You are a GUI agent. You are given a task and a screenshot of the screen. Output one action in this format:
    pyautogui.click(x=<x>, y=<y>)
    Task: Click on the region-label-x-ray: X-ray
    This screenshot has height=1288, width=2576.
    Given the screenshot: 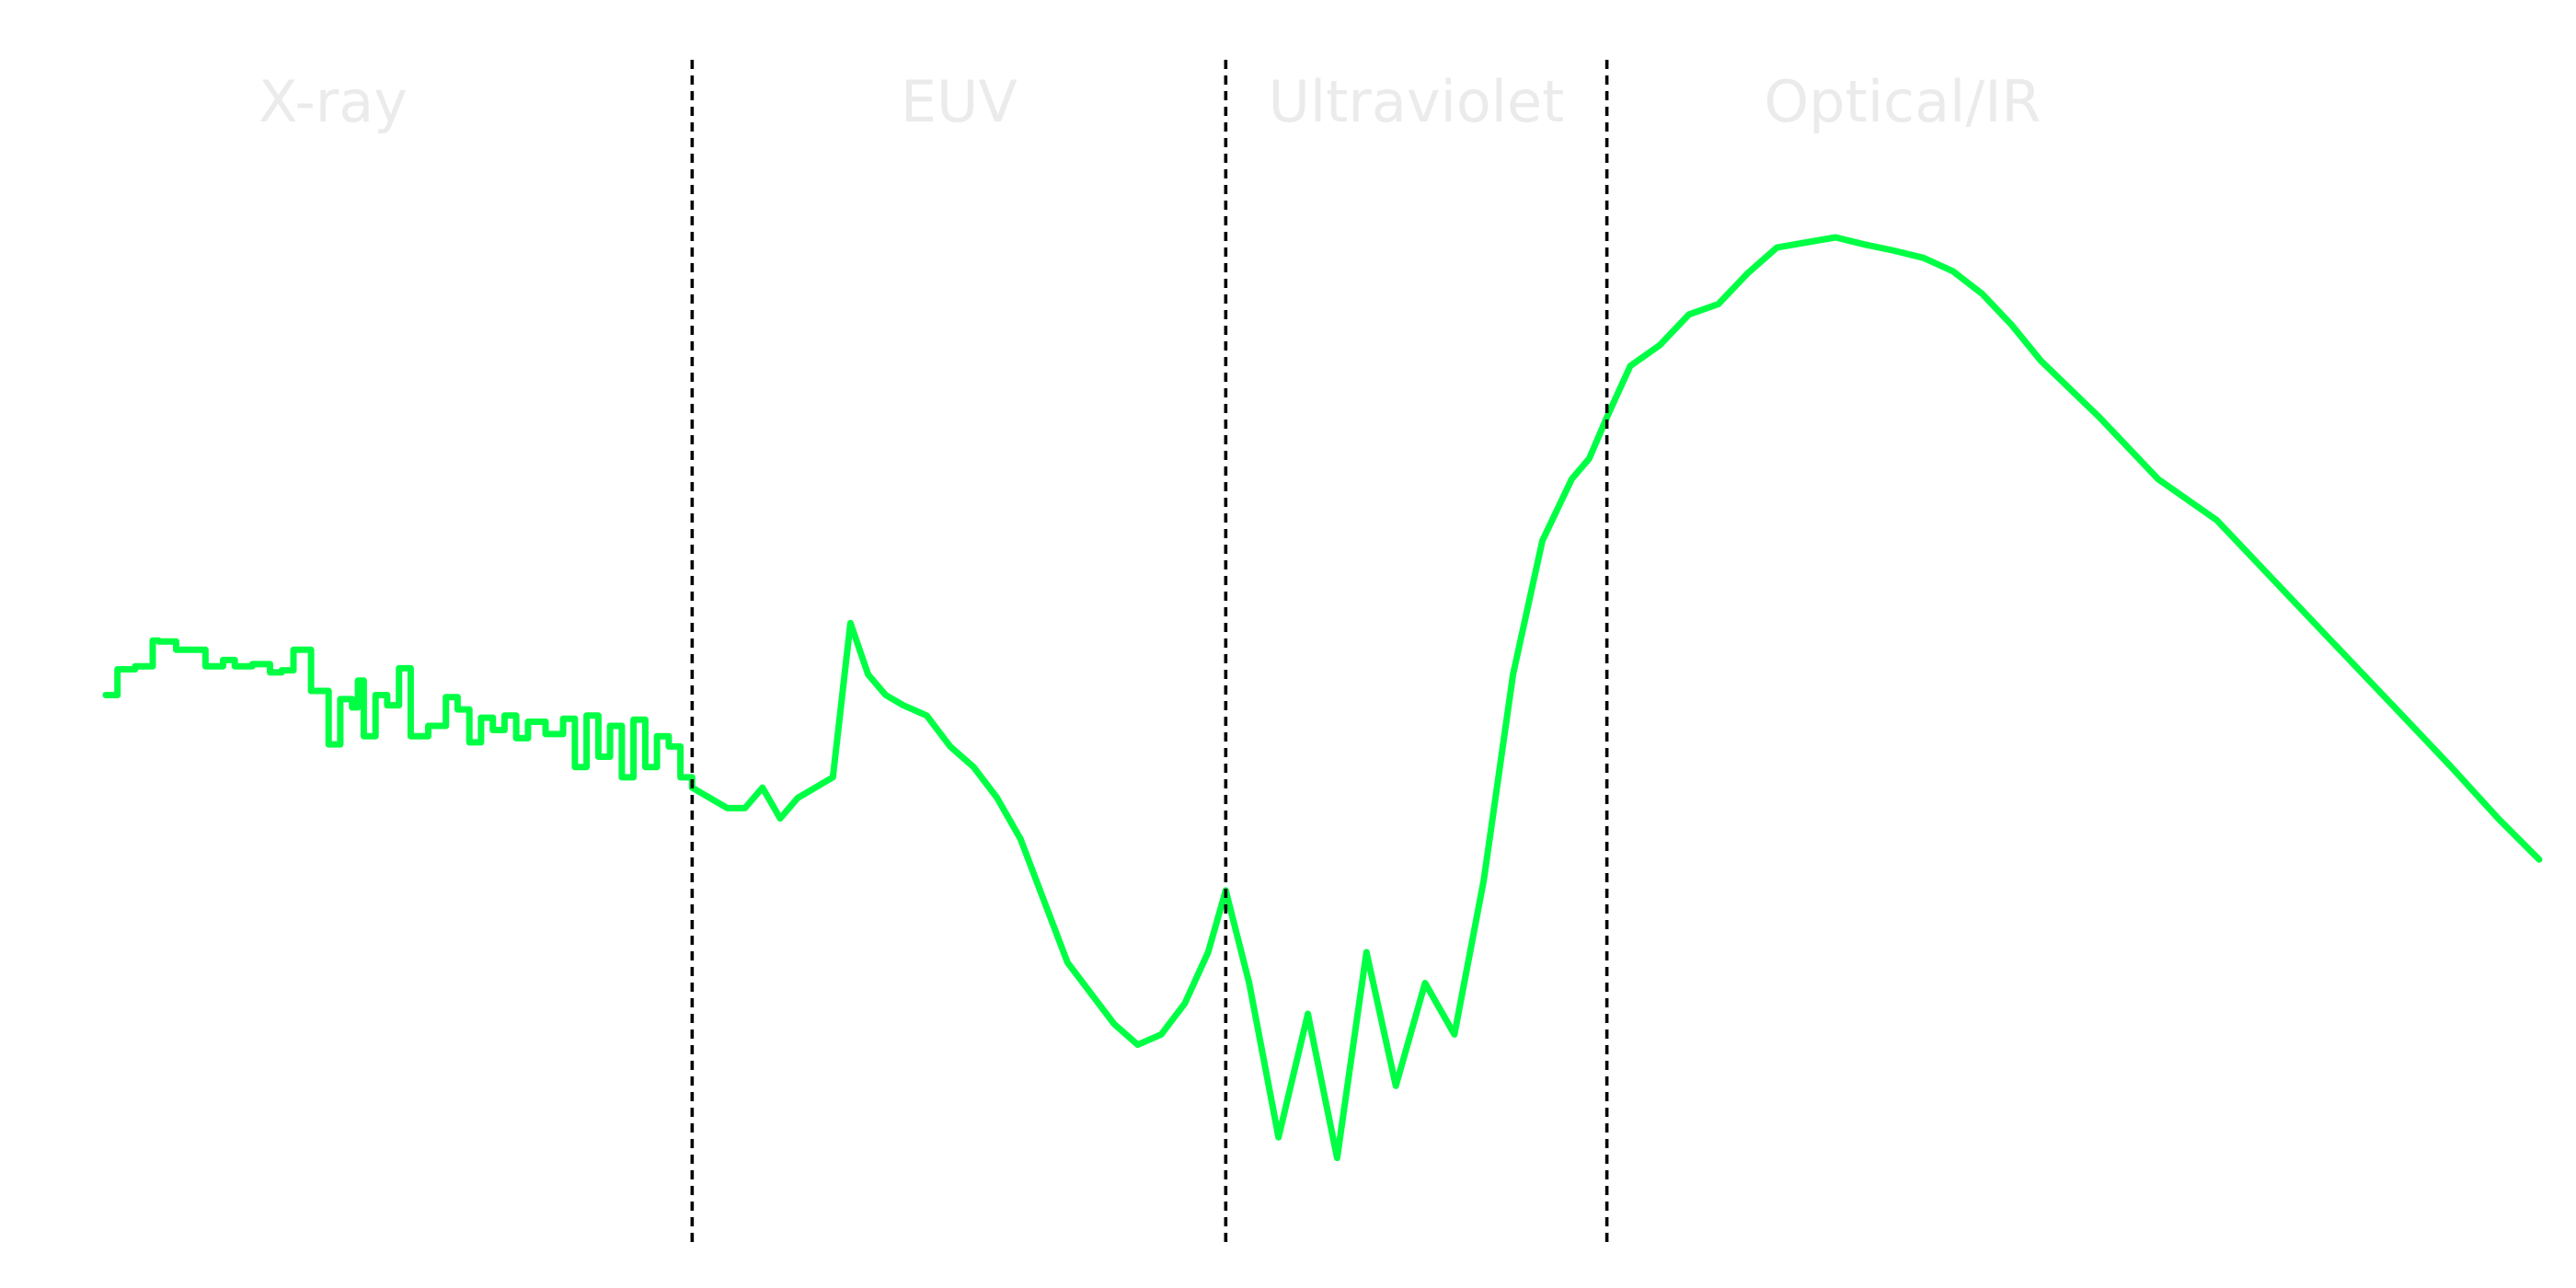 What is the action you would take?
    pyautogui.click(x=333, y=101)
    